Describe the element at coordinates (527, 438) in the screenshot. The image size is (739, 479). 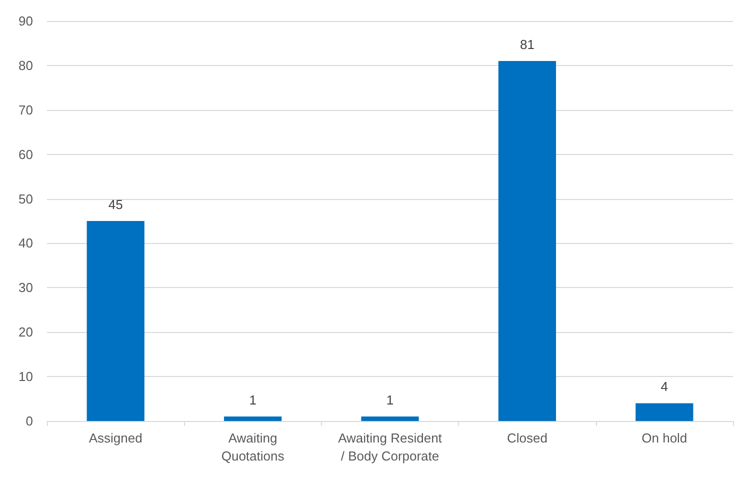
I see `x-tick-label: Closed` at that location.